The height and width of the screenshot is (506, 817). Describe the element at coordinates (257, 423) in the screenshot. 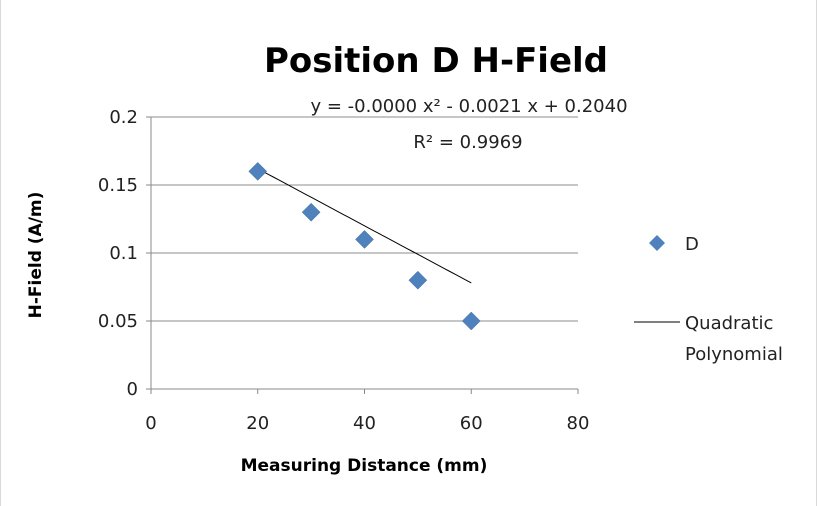

I see `x-tick-label: 20` at that location.